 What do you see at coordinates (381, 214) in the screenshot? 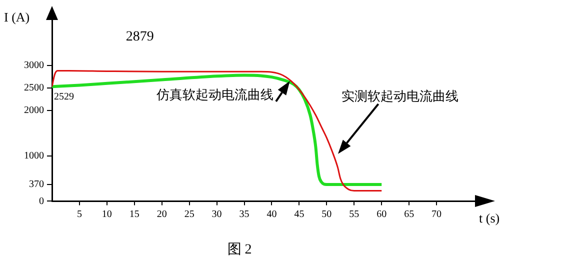
I see `x-tick-label: 60` at bounding box center [381, 214].